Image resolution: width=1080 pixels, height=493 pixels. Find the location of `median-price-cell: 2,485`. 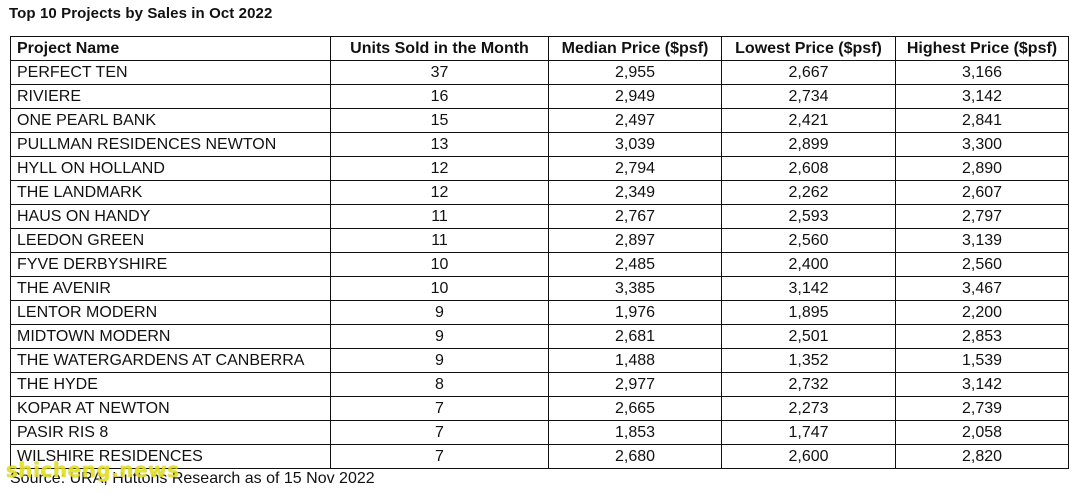

median-price-cell: 2,485 is located at coordinates (635, 264).